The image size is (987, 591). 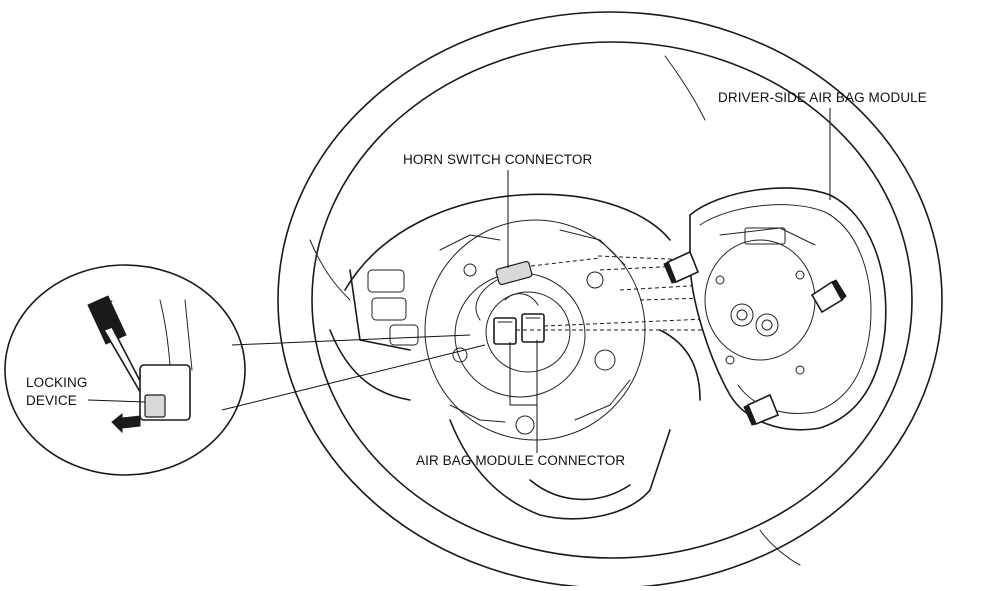 I want to click on left-spoke-switches, so click(x=393, y=307).